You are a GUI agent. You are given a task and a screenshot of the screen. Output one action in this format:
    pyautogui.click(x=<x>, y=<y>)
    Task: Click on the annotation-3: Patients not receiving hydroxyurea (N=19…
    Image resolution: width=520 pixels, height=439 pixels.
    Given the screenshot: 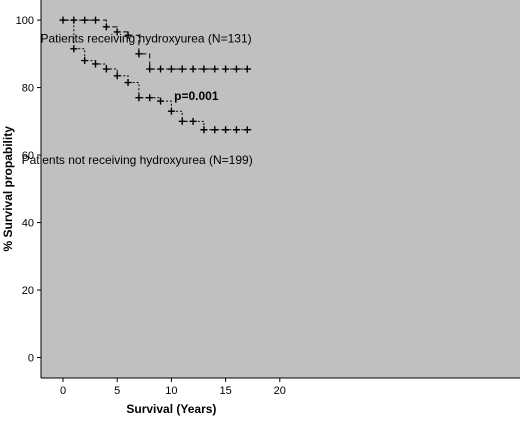 What is the action you would take?
    pyautogui.click(x=137, y=160)
    